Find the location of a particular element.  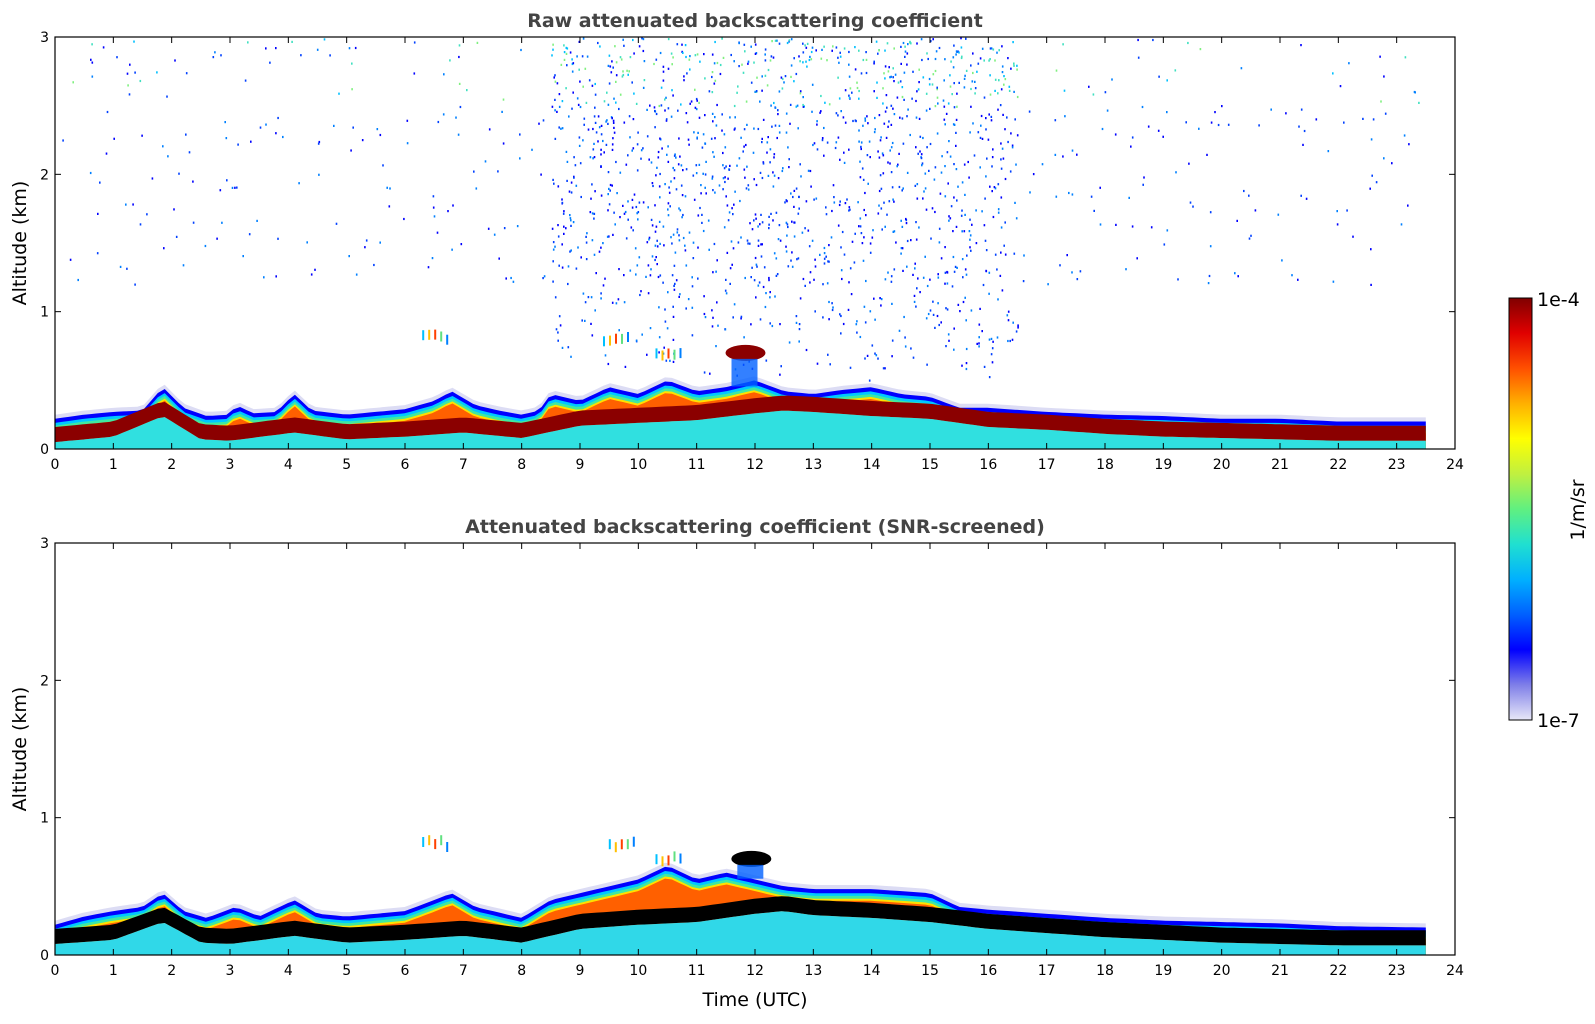

y-tick-label: 2 is located at coordinates (44, 175).